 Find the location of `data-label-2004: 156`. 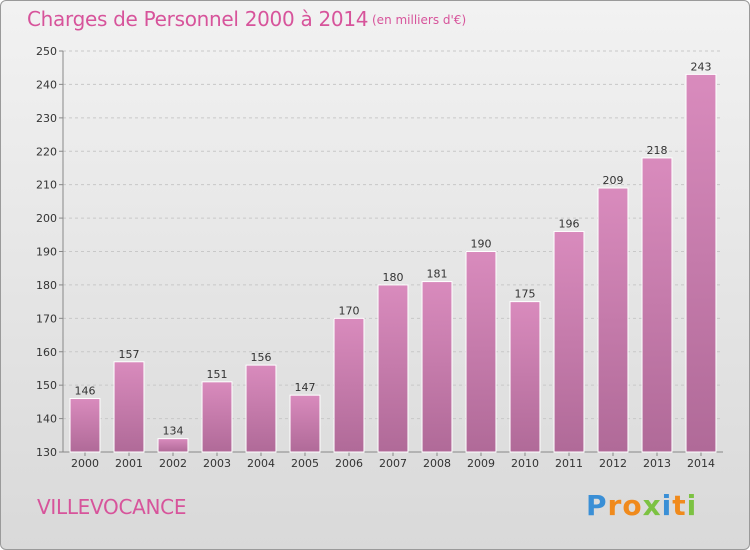

data-label-2004: 156 is located at coordinates (261, 357).